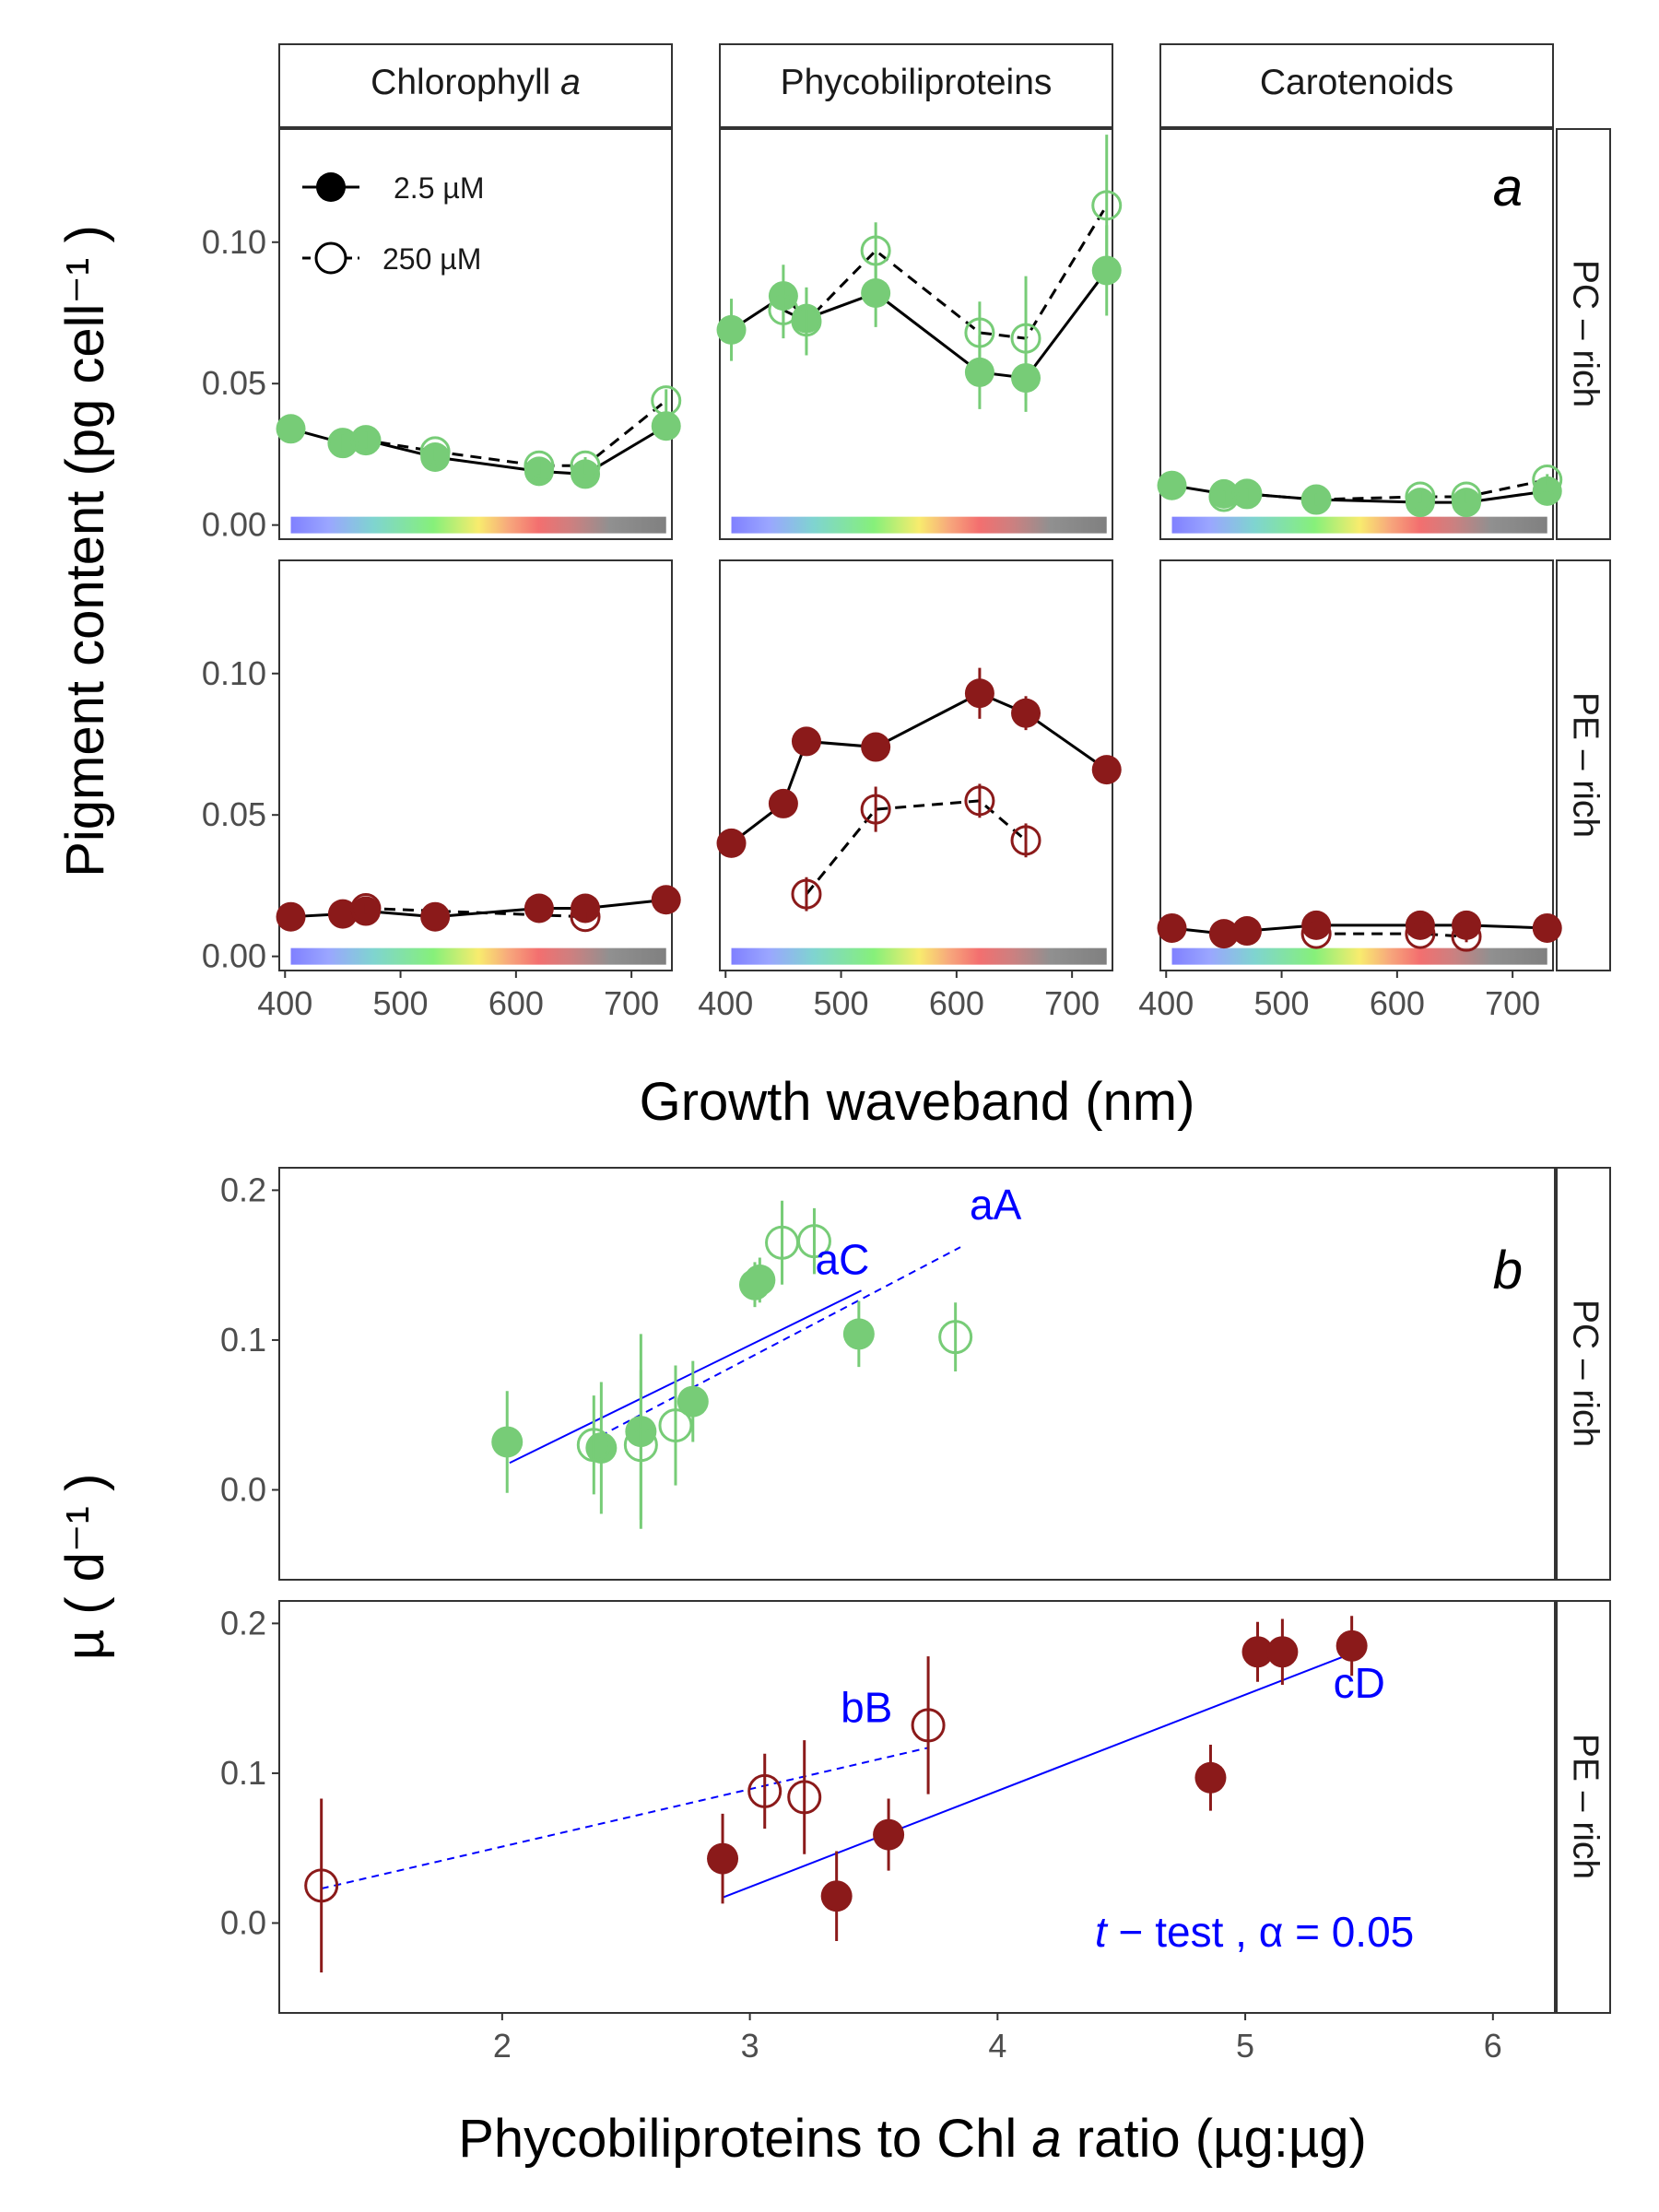  Describe the element at coordinates (744, 2139) in the screenshot. I see `panel-b-x-title-start: Phycobiliproteins to Chl` at that location.